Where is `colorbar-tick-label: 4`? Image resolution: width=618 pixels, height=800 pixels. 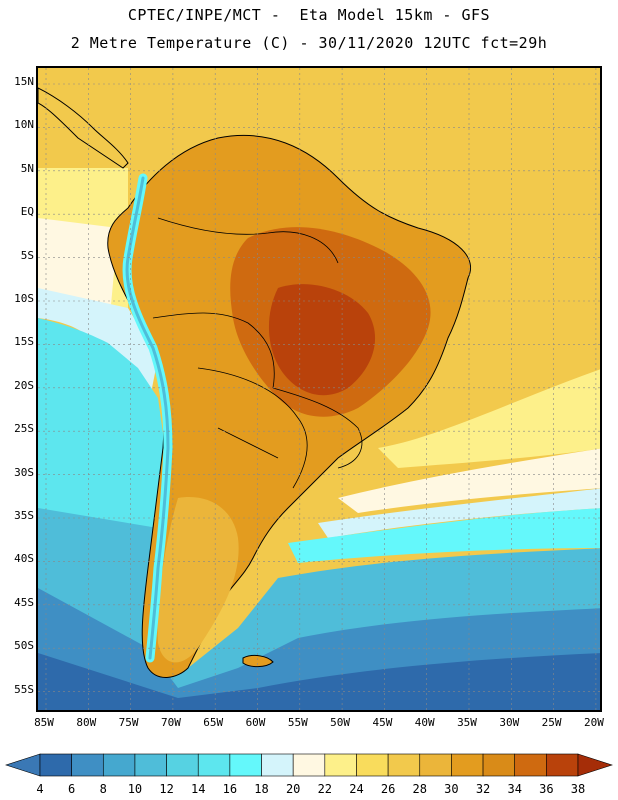
colorbar-tick-label: 4 is located at coordinates (40, 789).